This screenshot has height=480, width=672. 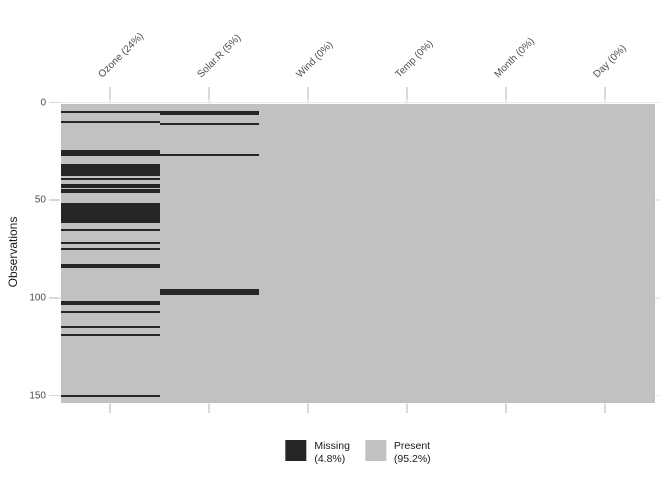 What do you see at coordinates (209, 253) in the screenshot?
I see `column-solar.r` at bounding box center [209, 253].